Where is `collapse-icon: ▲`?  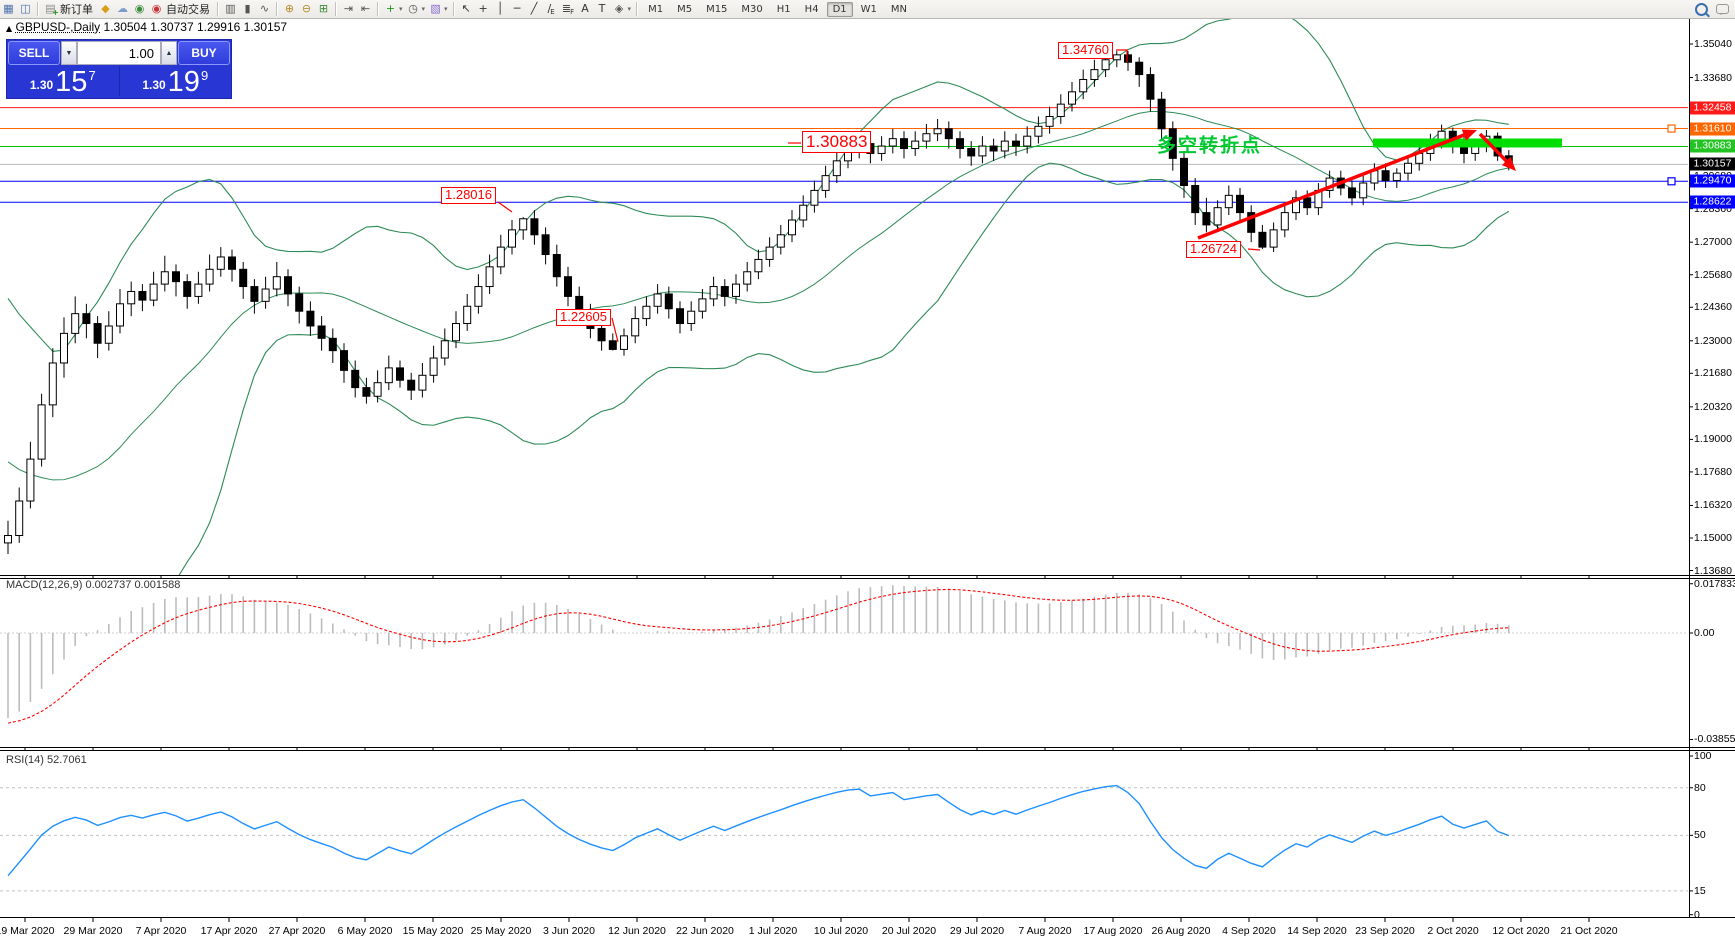 collapse-icon: ▲ is located at coordinates (9, 28).